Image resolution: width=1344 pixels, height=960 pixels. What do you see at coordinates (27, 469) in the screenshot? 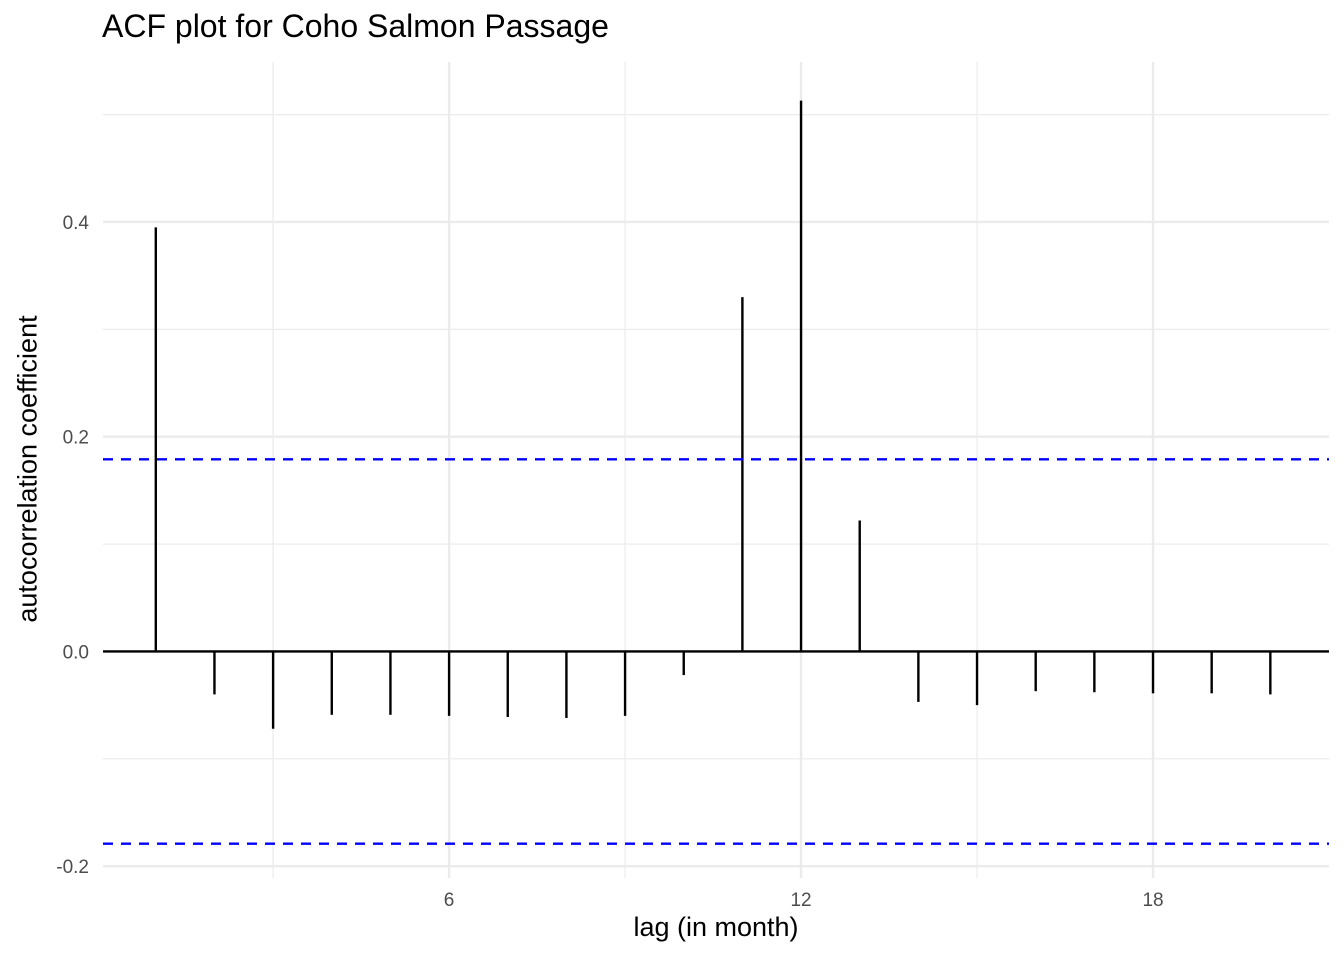
I see `y-axis-label: autocorrelation coefficient` at bounding box center [27, 469].